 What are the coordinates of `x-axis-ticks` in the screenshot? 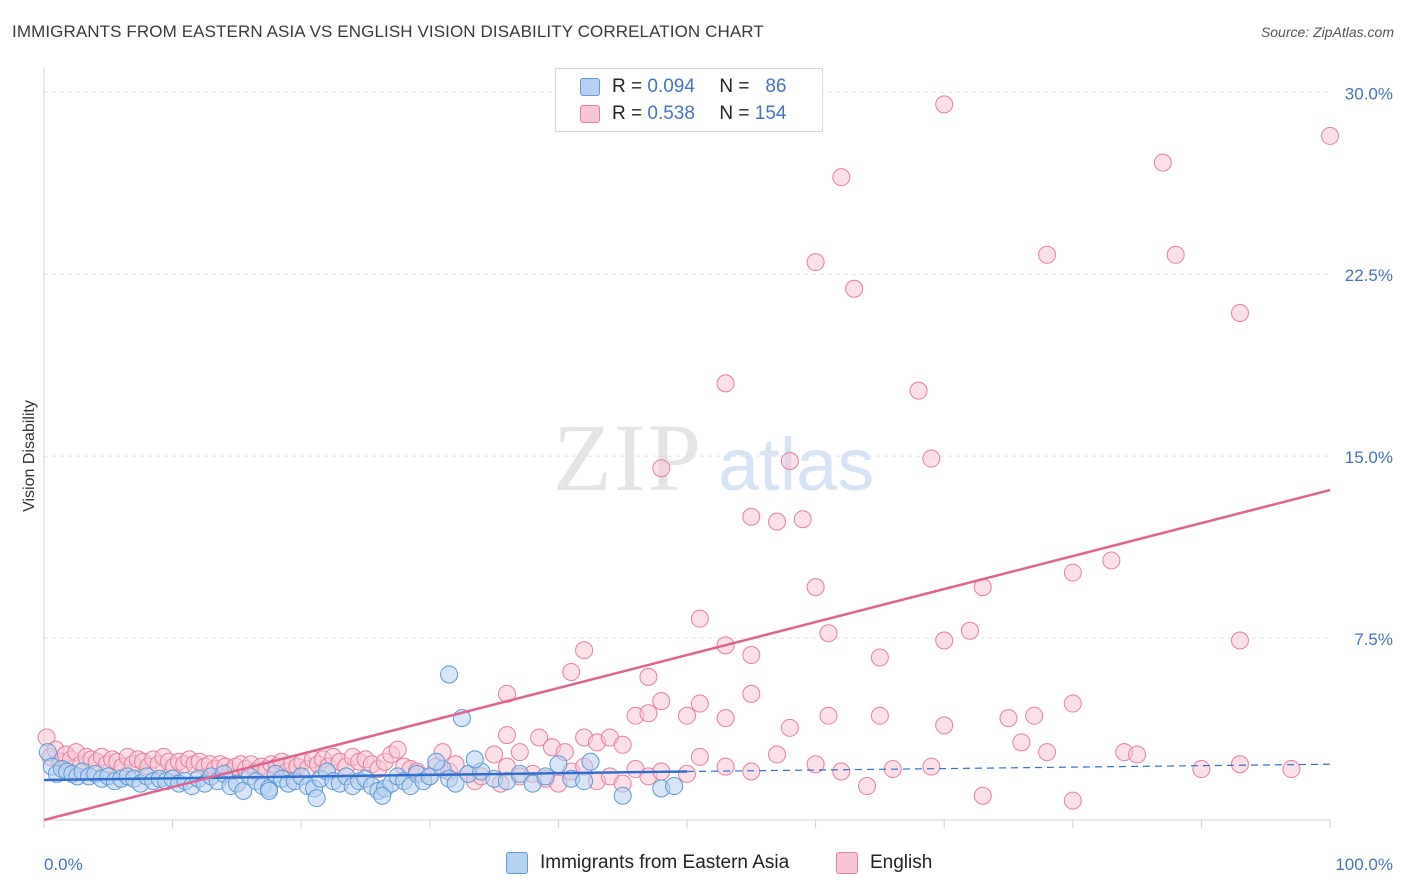 It's located at (687, 824).